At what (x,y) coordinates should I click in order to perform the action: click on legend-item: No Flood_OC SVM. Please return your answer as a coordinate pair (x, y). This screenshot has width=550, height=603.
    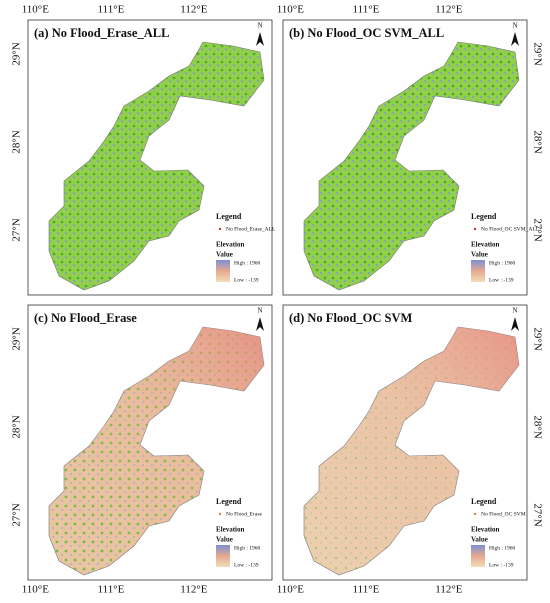
    Looking at the image, I should click on (503, 514).